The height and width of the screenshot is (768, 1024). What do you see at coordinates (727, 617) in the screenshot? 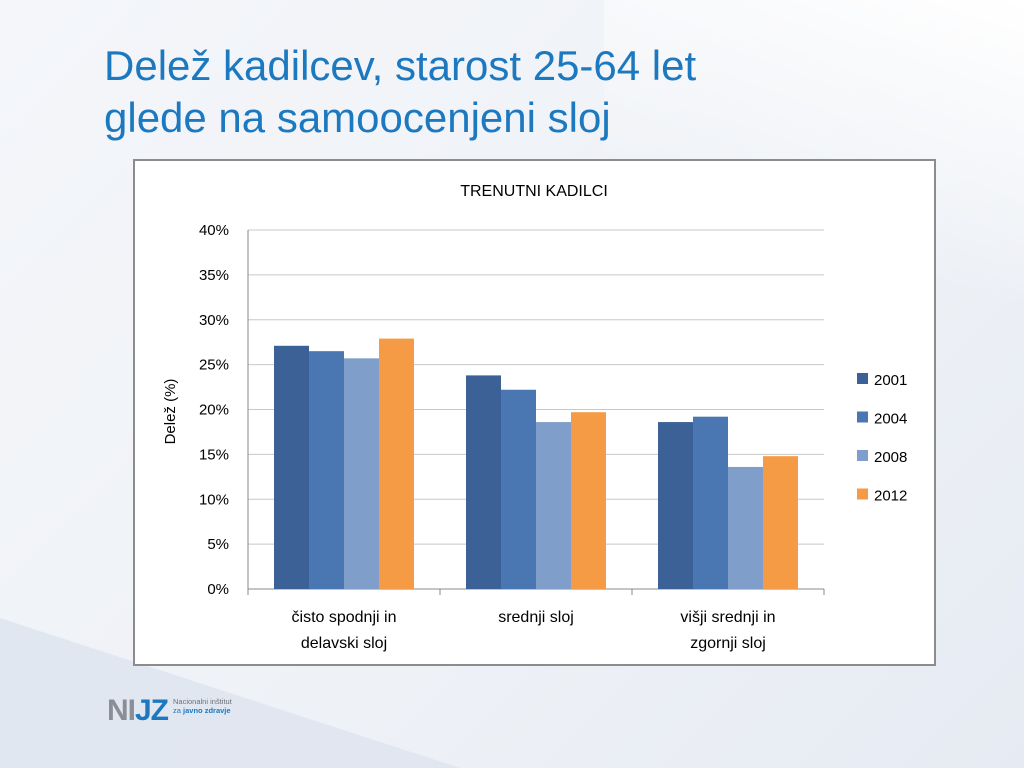
I see `x-category-label: višji srednji in` at bounding box center [727, 617].